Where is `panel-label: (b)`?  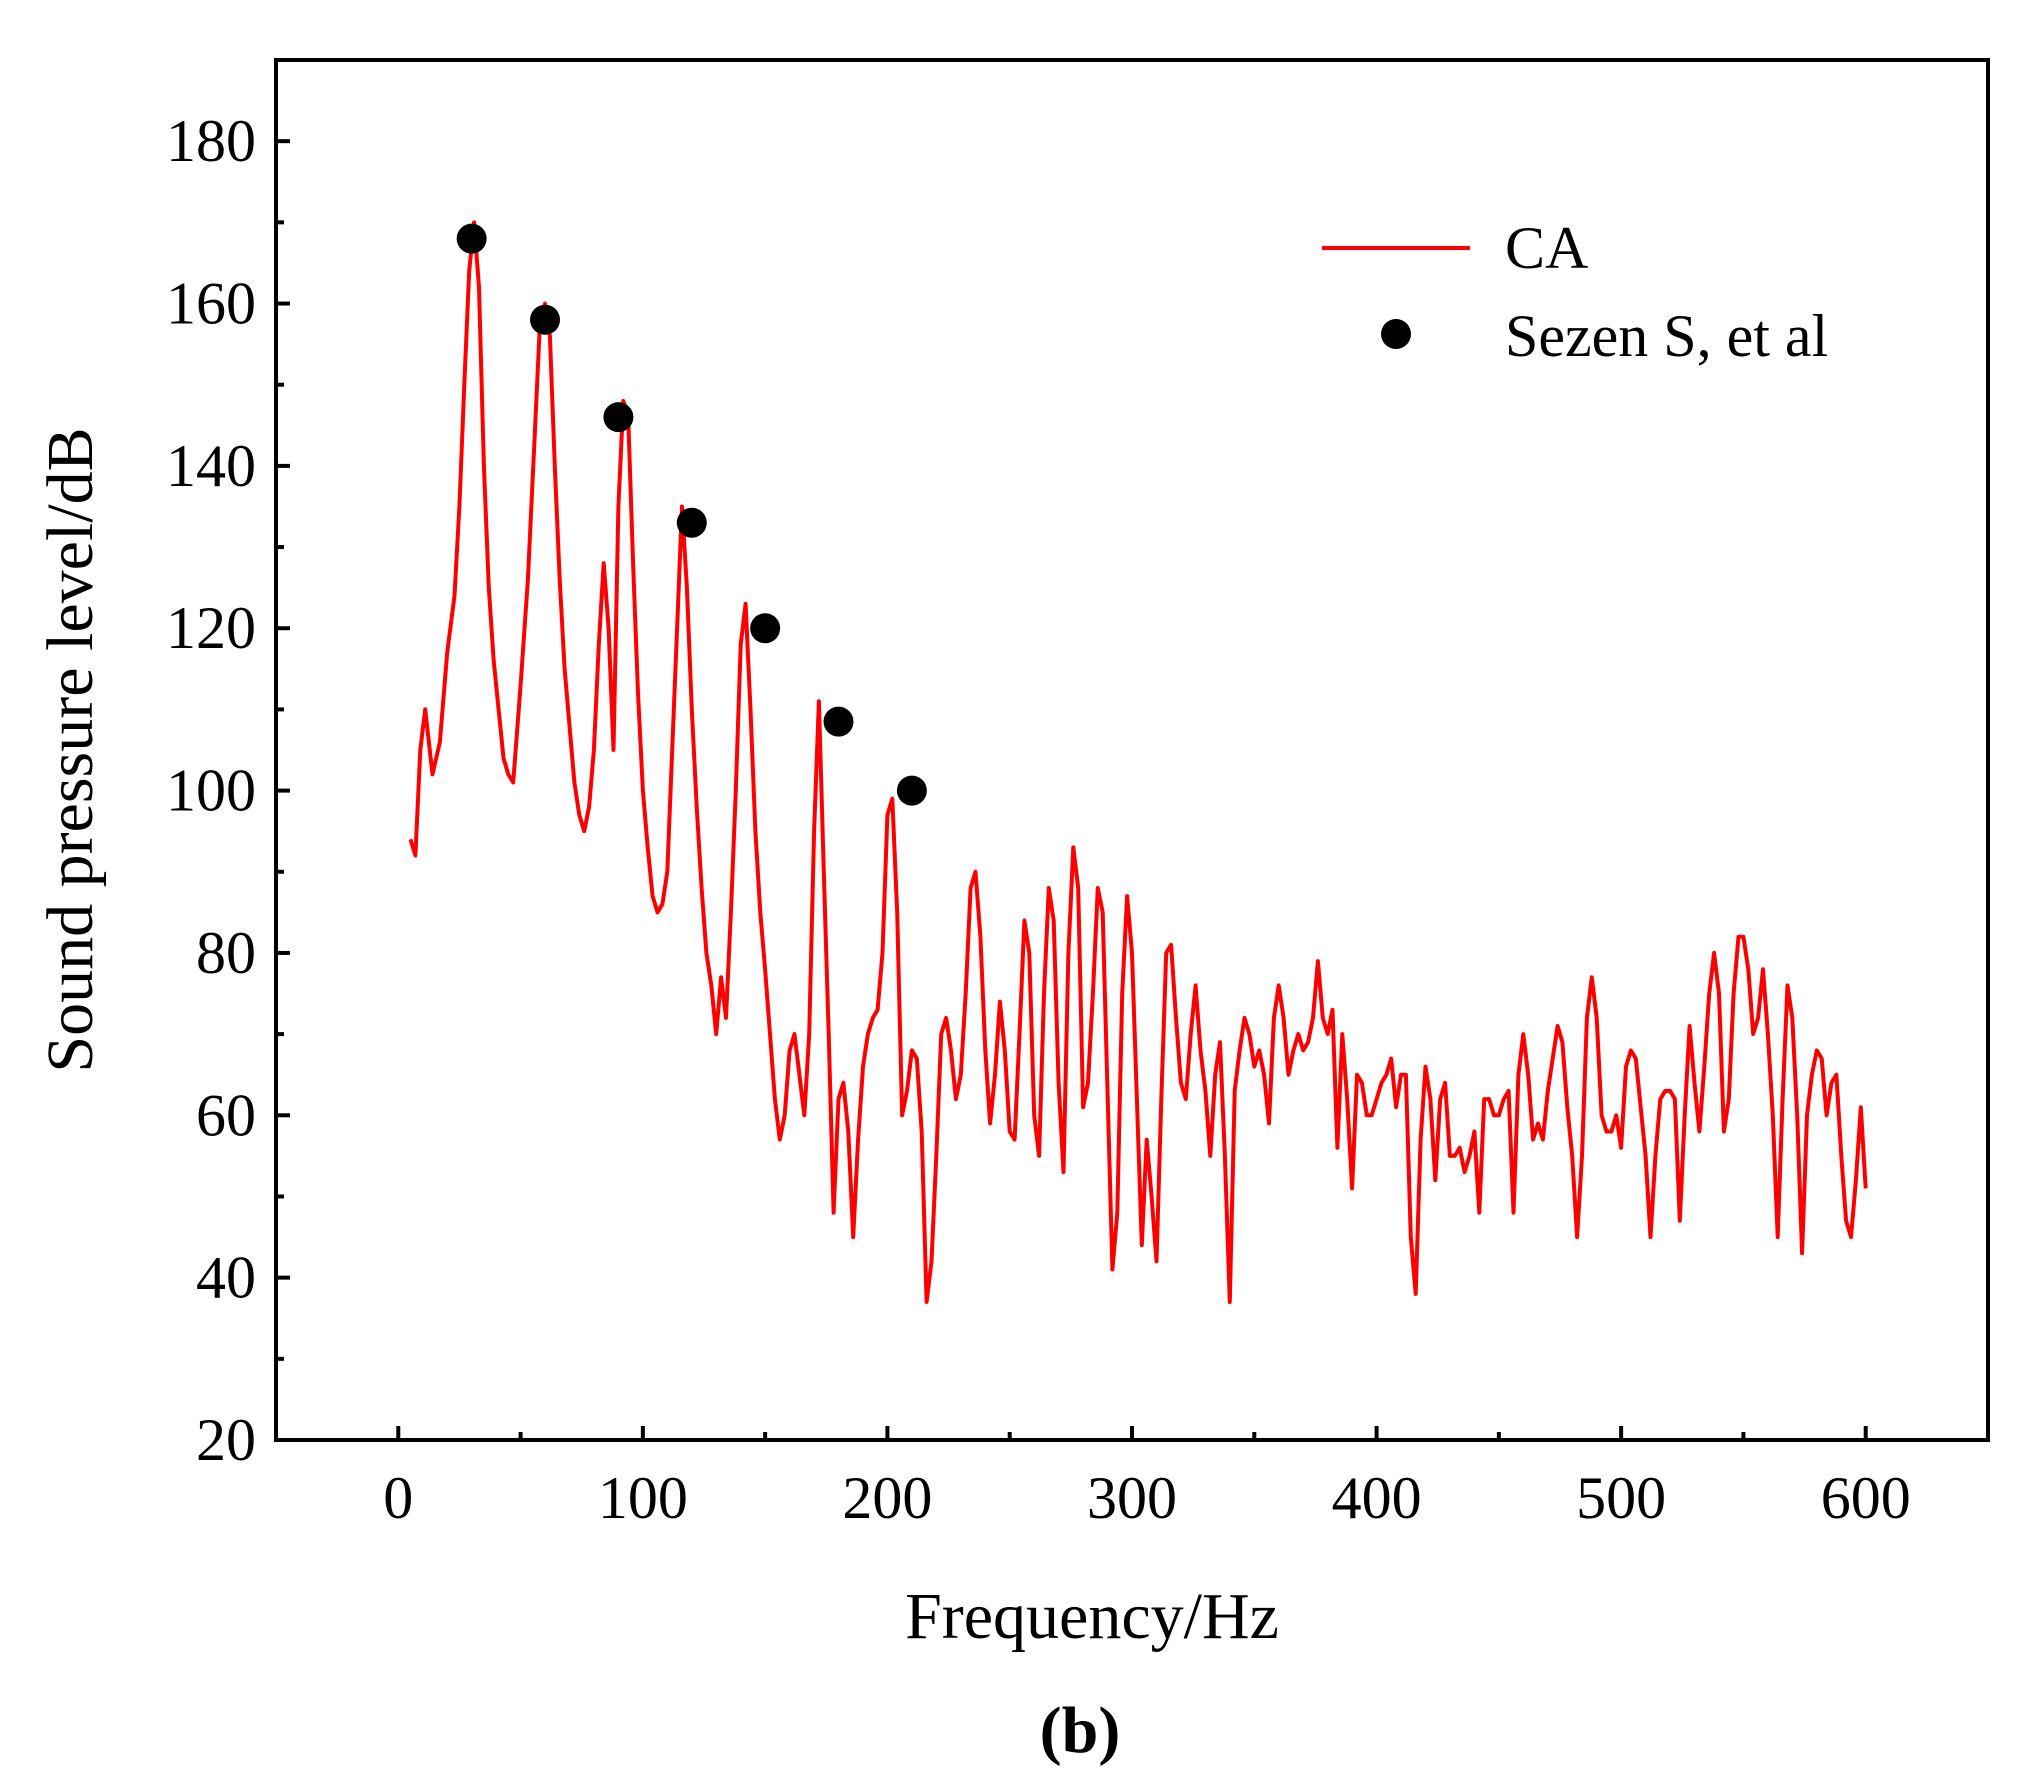 panel-label: (b) is located at coordinates (1080, 1730).